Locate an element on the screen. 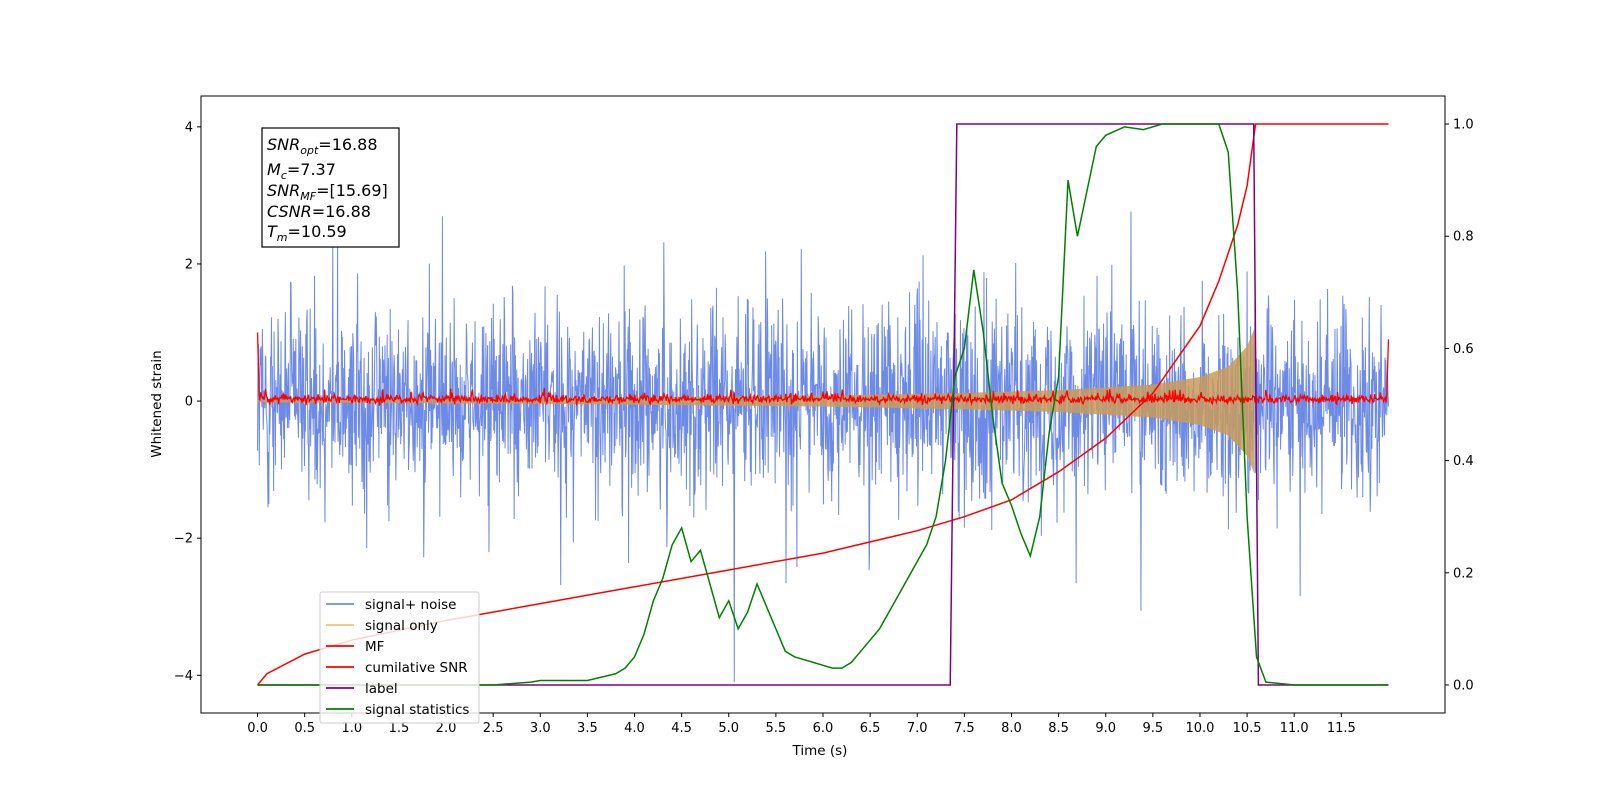 The height and width of the screenshot is (800, 1600). x-tick-label: 6.0 is located at coordinates (823, 728).